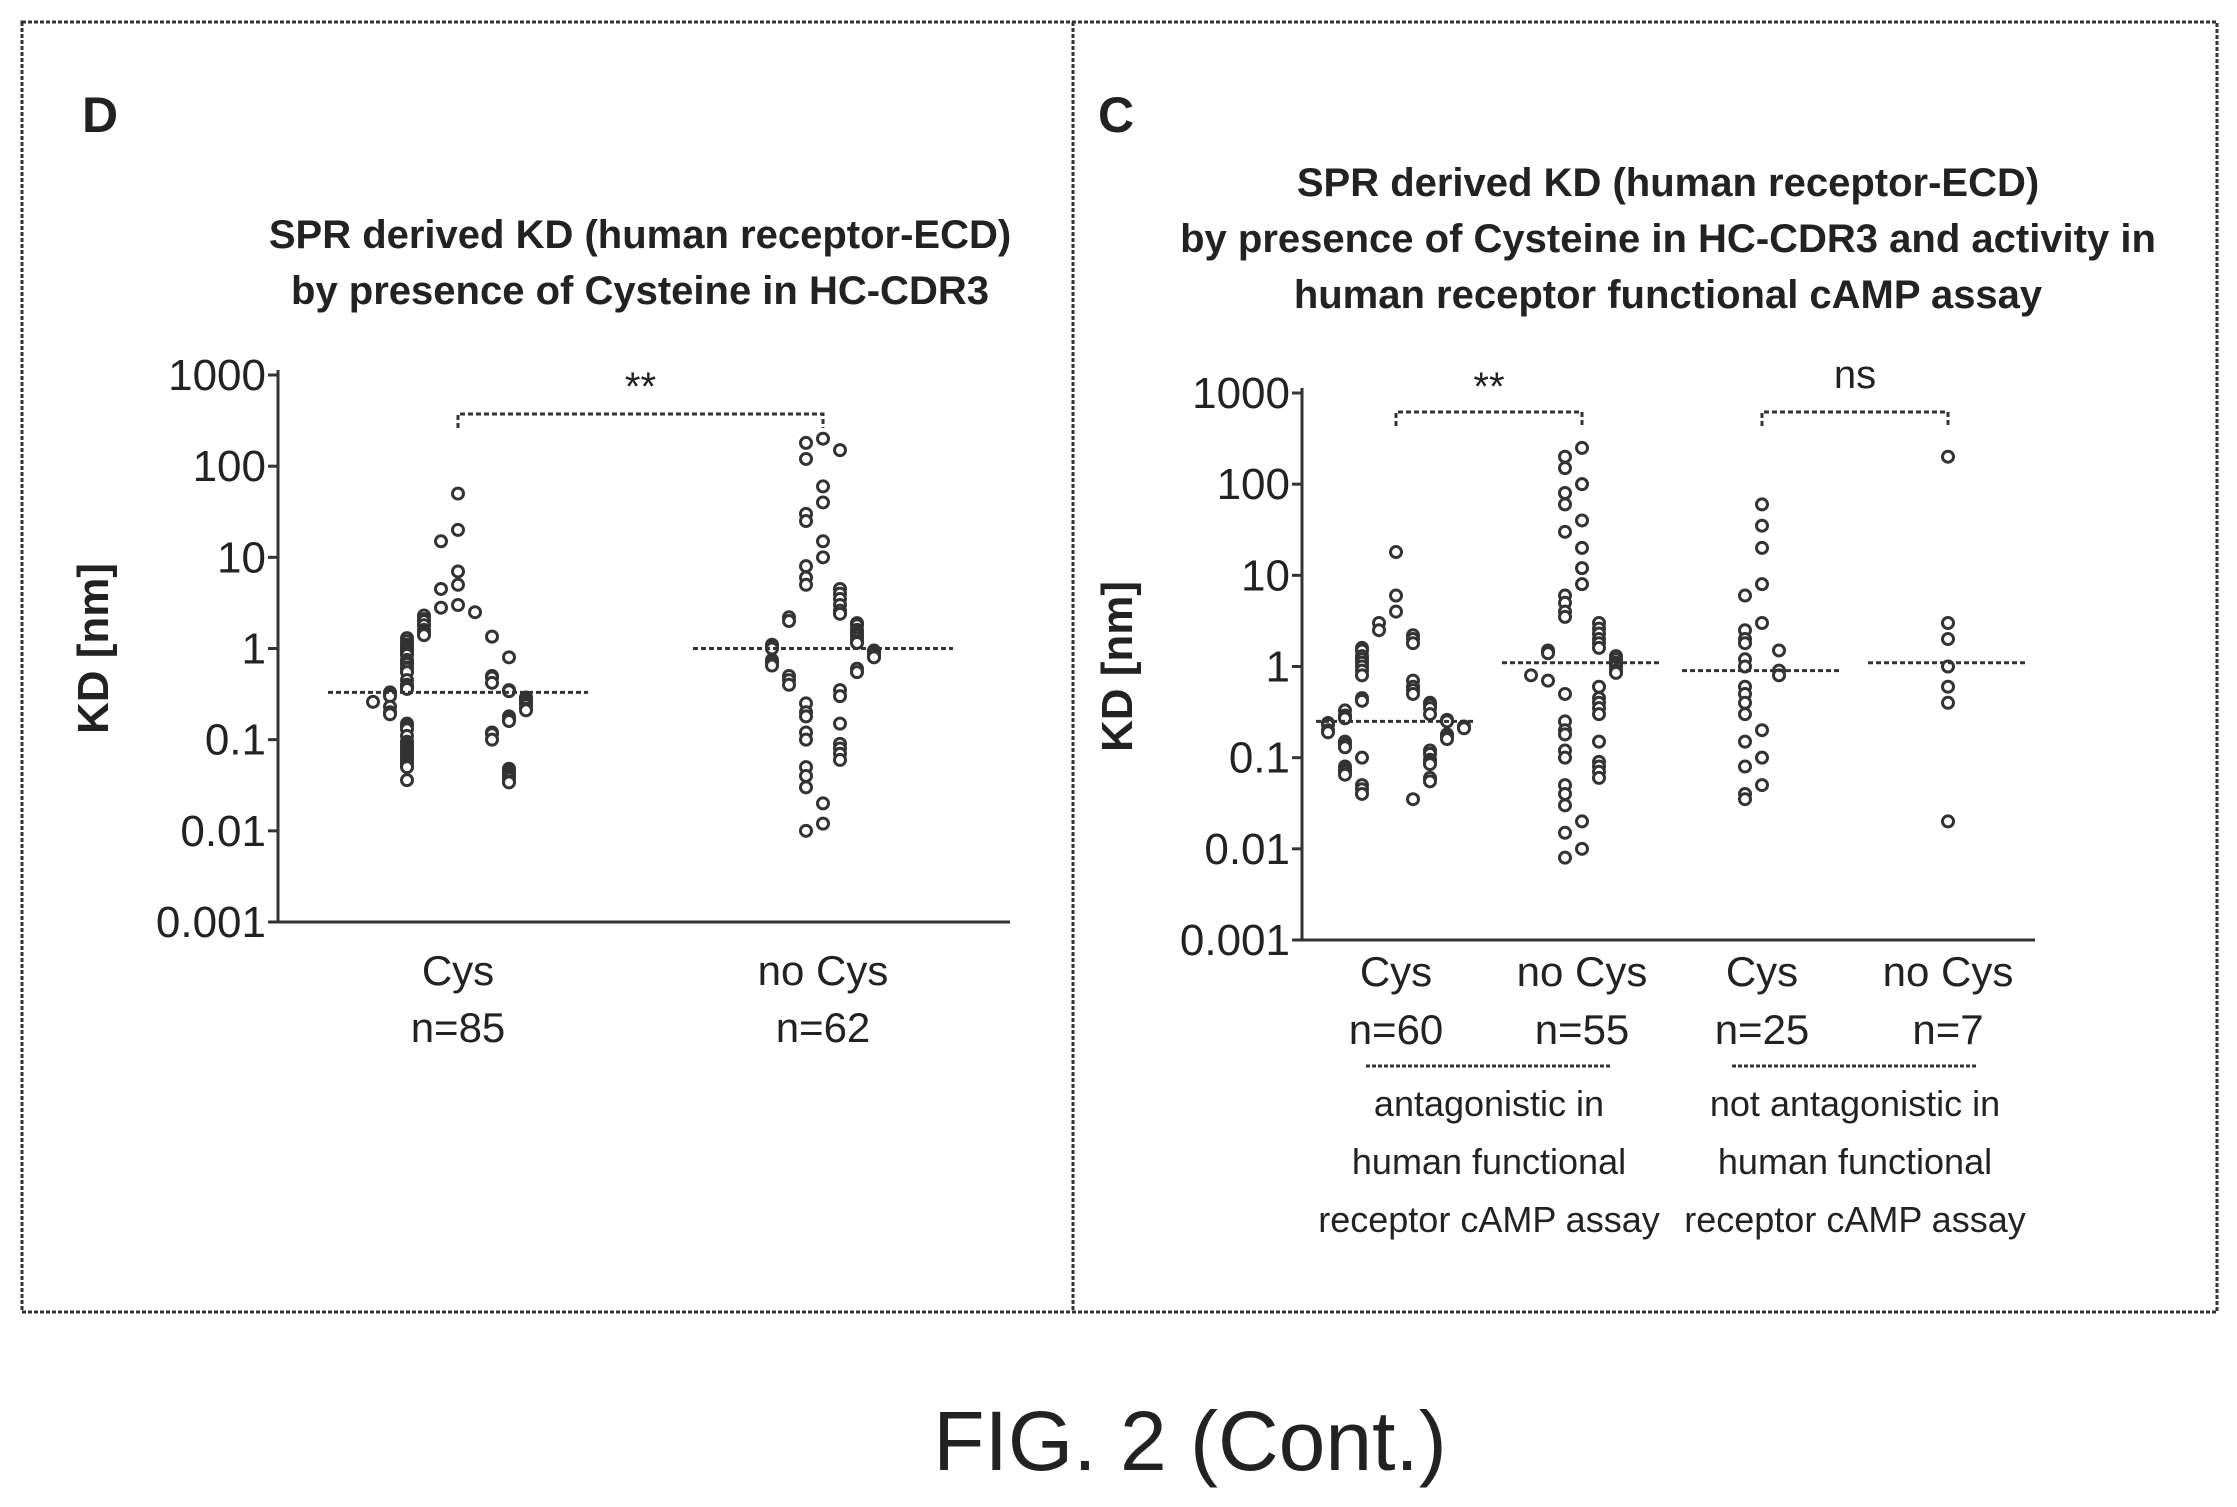  I want to click on group-label-line: antagonistic in, so click(1489, 1103).